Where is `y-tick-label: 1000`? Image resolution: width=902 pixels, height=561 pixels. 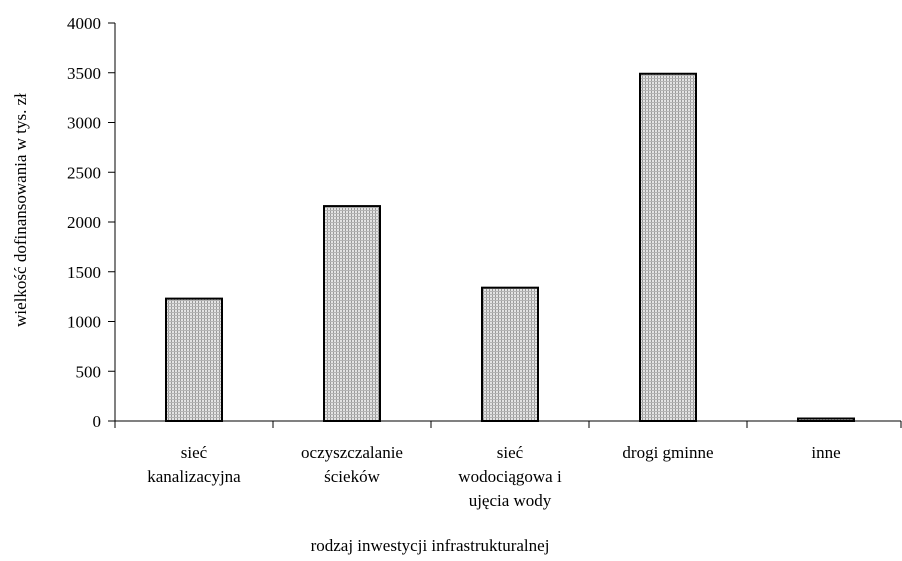 y-tick-label: 1000 is located at coordinates (84, 322).